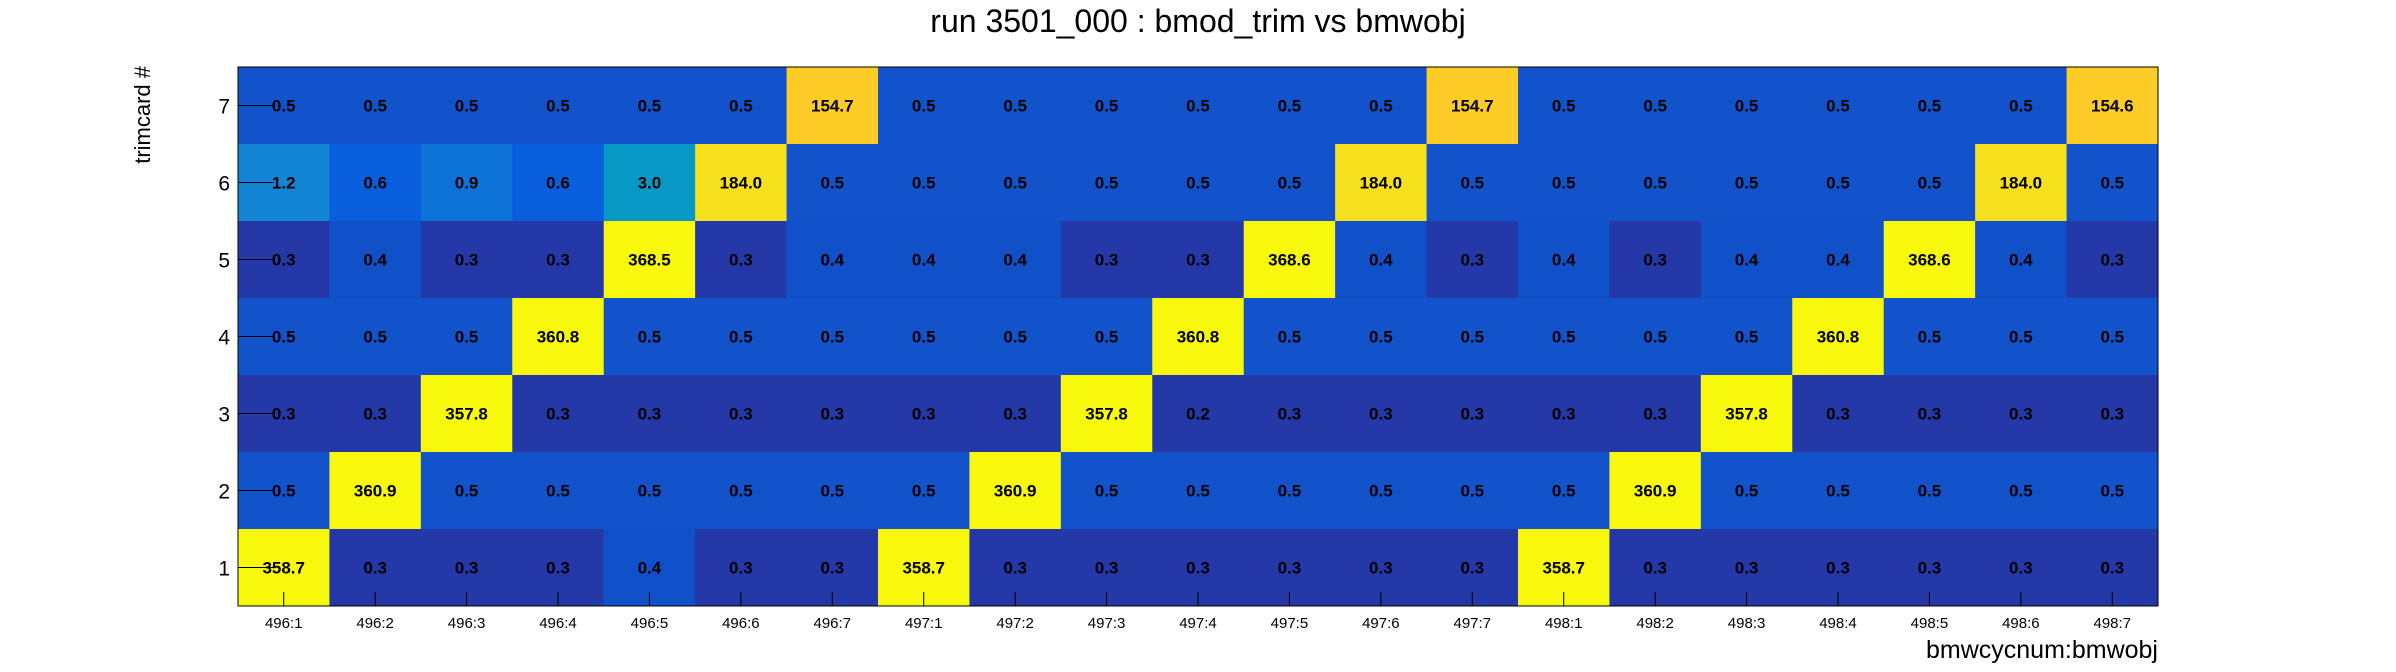  What do you see at coordinates (1563, 568) in the screenshot?
I see `cell-value-label: 358.7` at bounding box center [1563, 568].